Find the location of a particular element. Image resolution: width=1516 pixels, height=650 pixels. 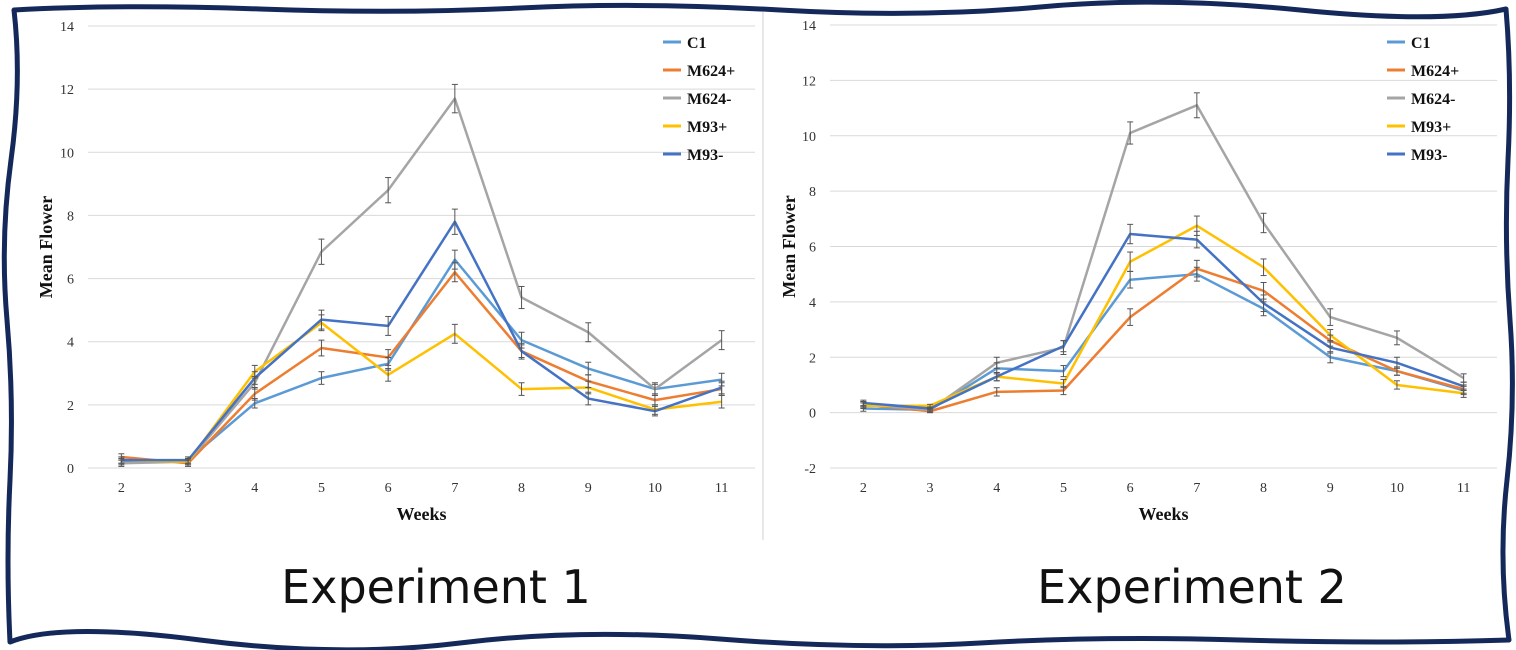

legend-entry: M93+ is located at coordinates (695, 127).